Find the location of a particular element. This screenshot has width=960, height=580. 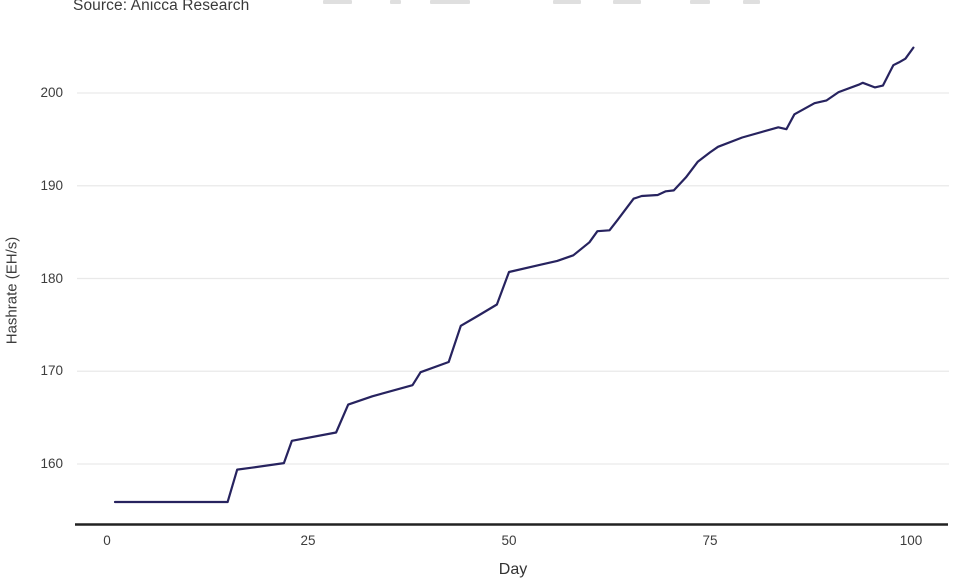

y-tick-label-170: 170 is located at coordinates (51, 371).